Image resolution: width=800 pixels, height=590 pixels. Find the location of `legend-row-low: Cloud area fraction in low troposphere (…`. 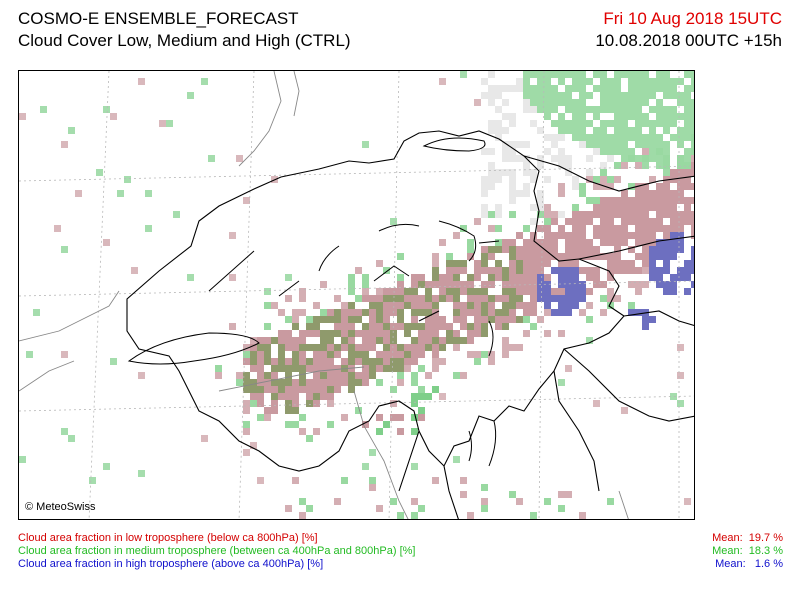

legend-row-low: Cloud area fraction in low troposphere (… is located at coordinates (400, 538).